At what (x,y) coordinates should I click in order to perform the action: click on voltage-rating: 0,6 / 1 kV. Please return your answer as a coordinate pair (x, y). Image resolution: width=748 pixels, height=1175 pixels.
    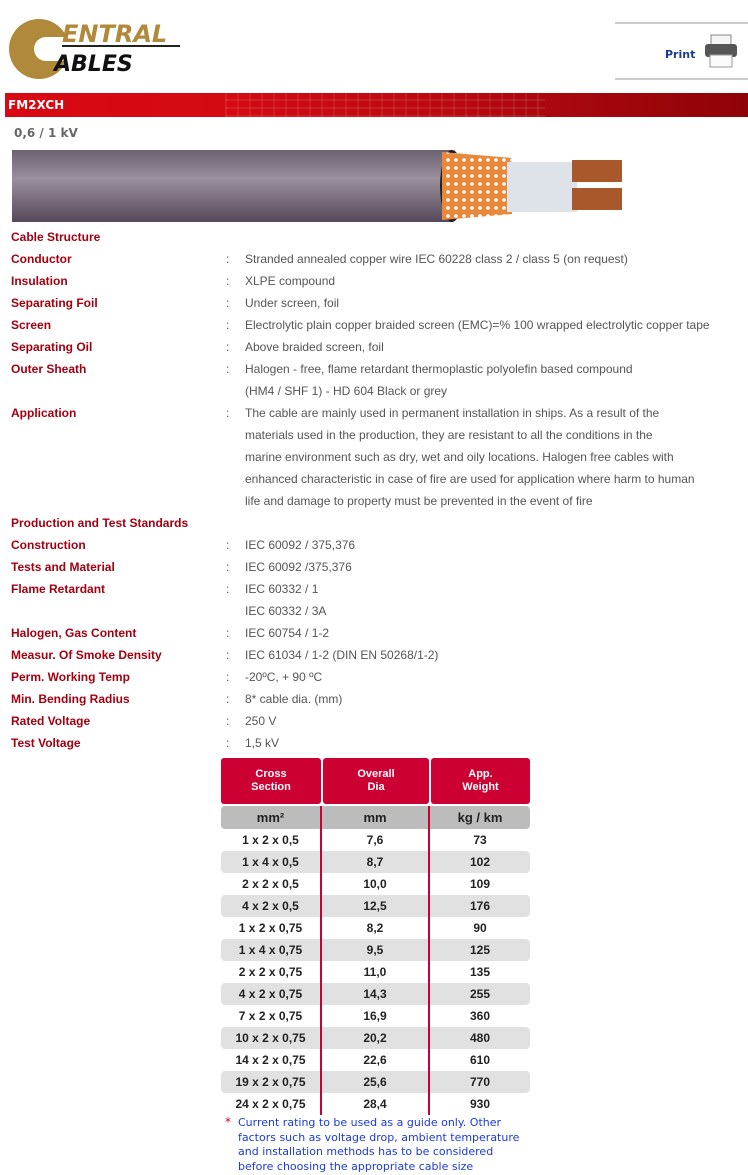
    Looking at the image, I should click on (46, 133).